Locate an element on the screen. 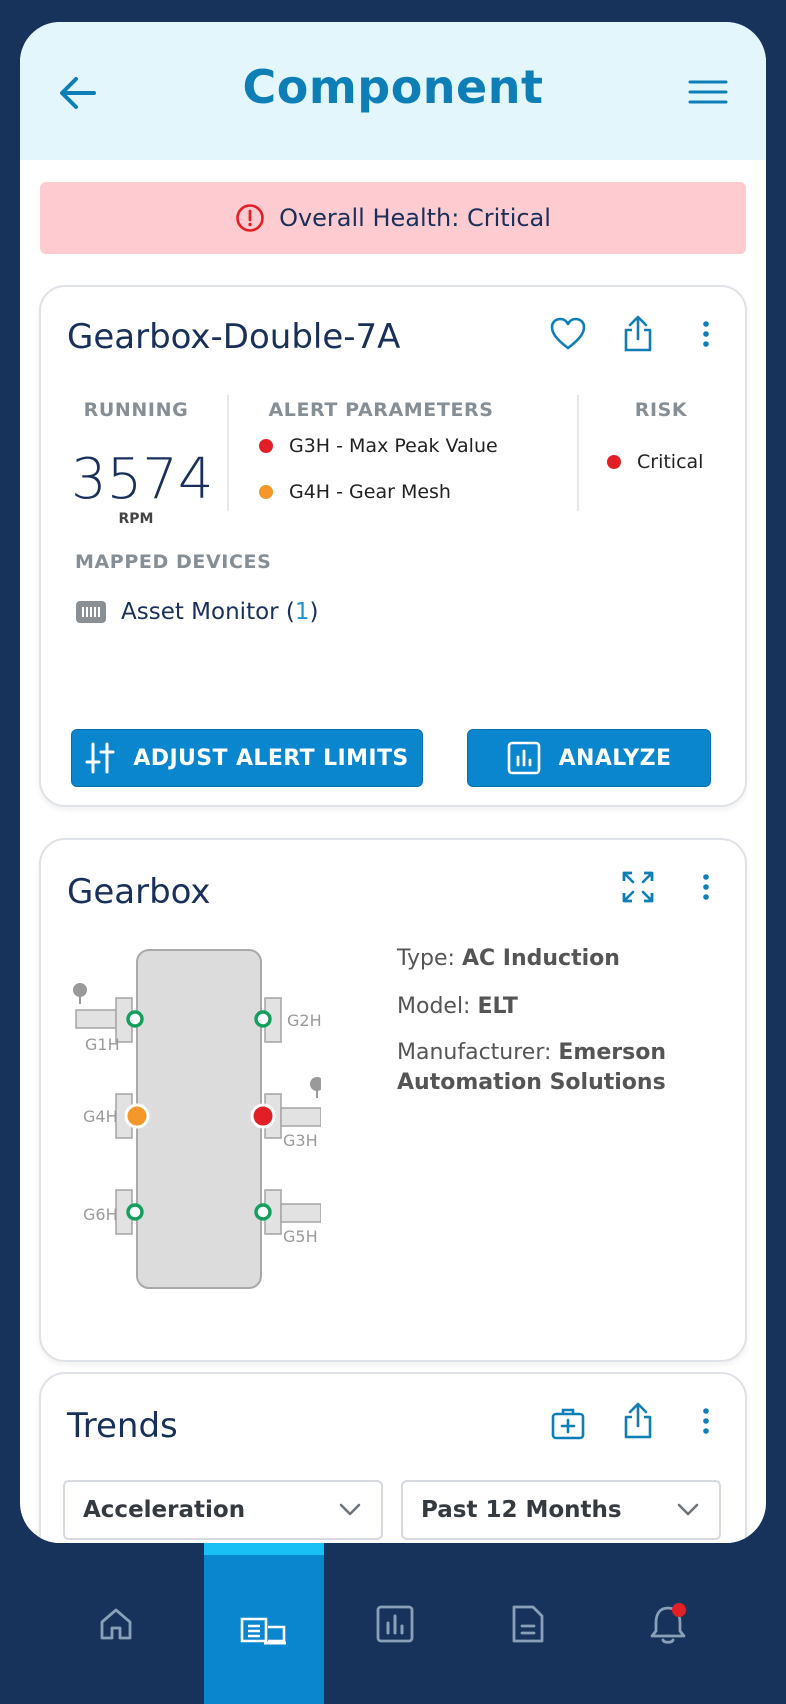 The height and width of the screenshot is (1704, 786). device-name: Asset Monitor (1) is located at coordinates (220, 612).